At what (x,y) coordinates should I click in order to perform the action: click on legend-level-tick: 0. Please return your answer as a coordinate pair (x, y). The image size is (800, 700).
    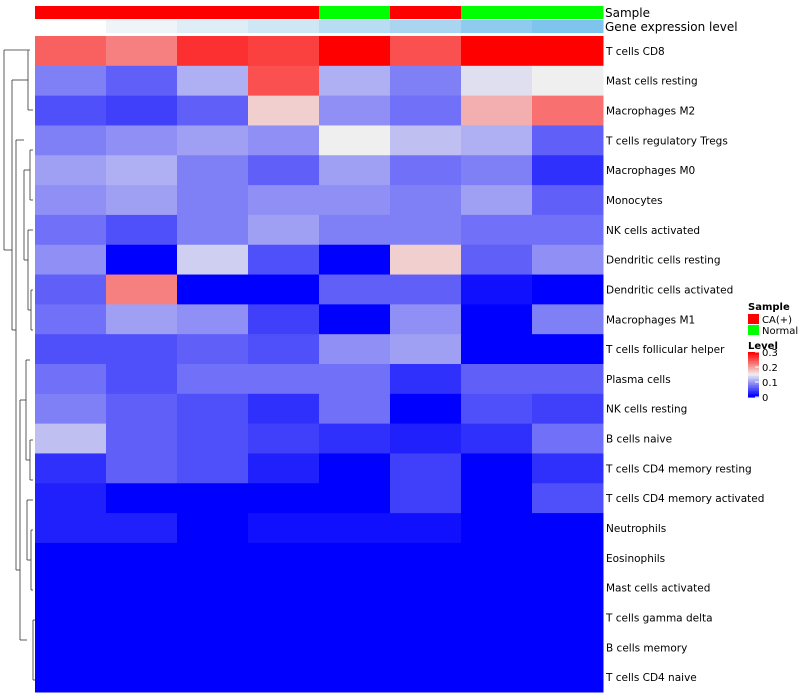
    Looking at the image, I should click on (765, 398).